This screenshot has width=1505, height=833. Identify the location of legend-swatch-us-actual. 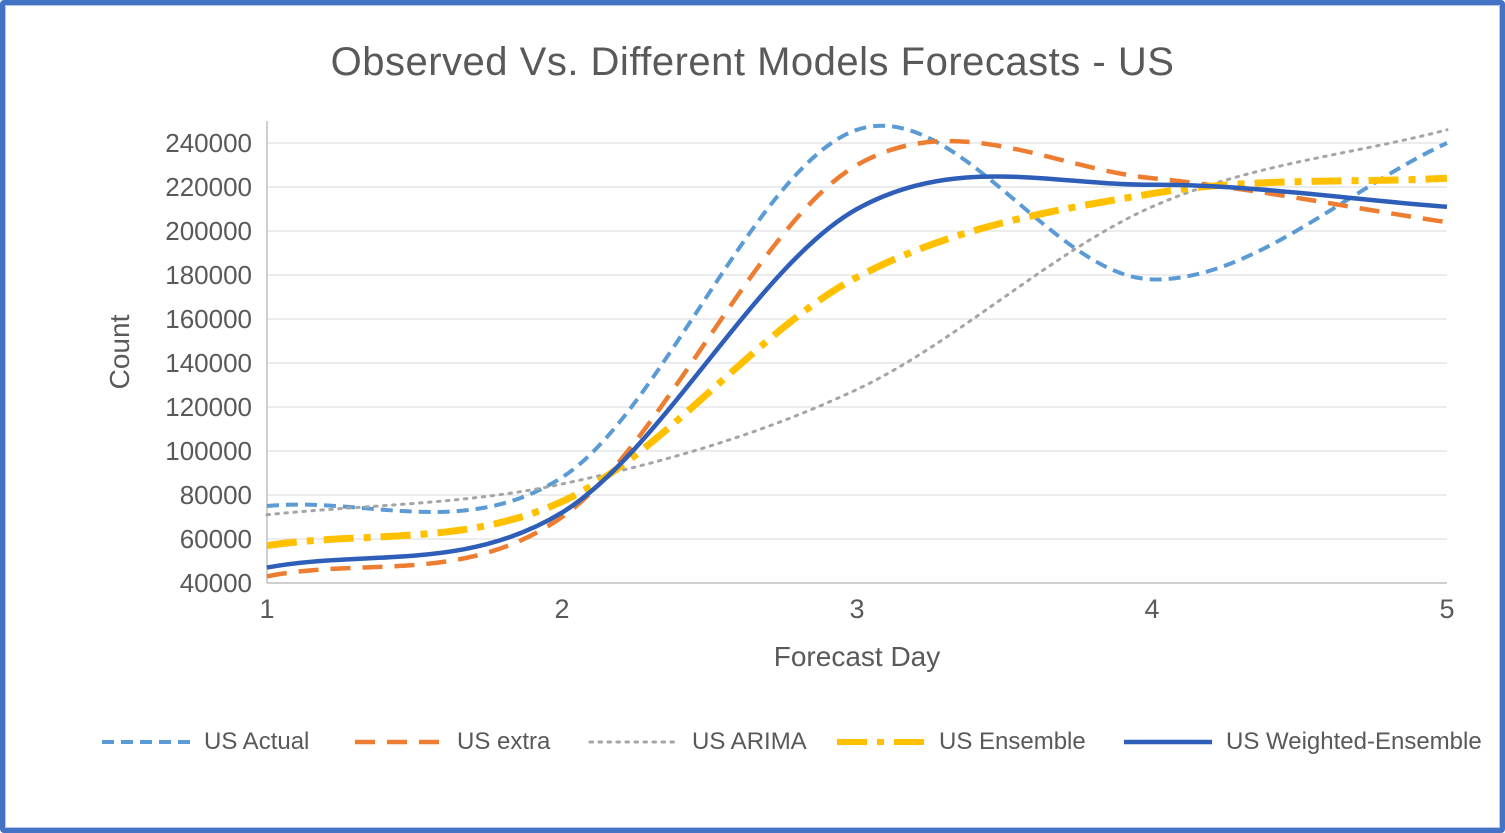
(146, 742).